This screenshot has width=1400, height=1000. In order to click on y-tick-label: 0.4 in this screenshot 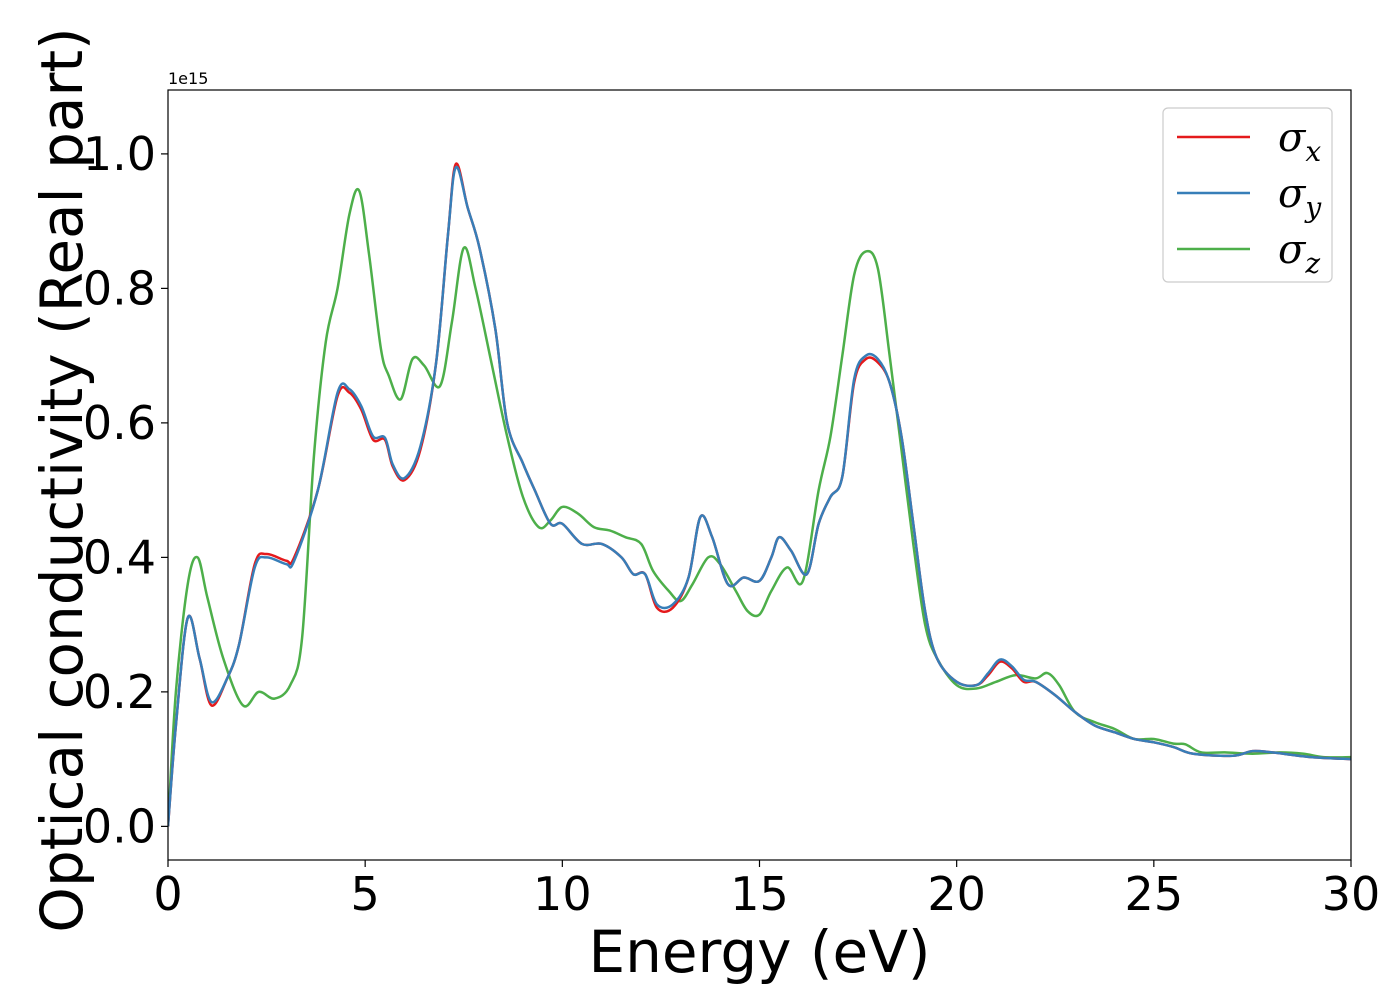, I will do `click(119, 557)`.